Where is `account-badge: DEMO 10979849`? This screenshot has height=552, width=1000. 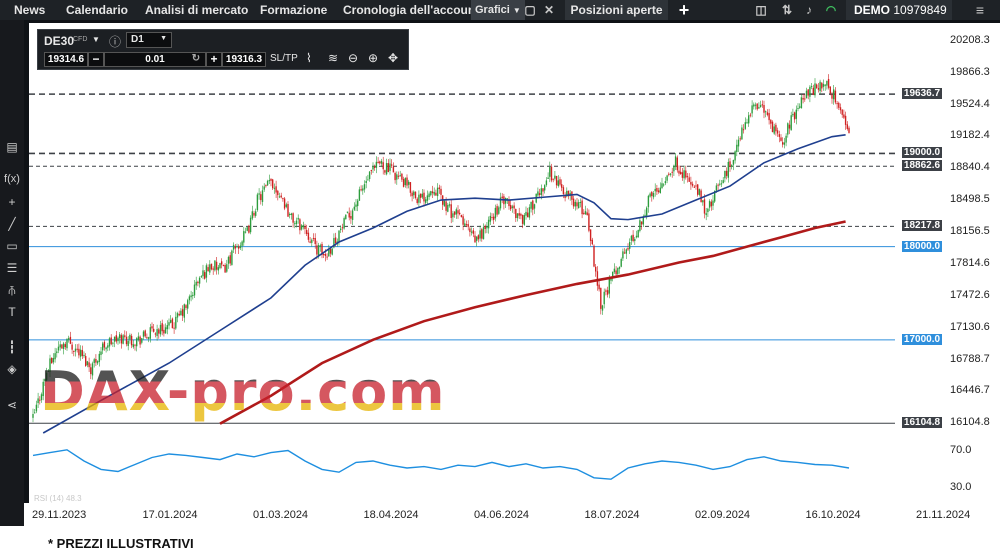
account-badge: DEMO 10979849 is located at coordinates (899, 10).